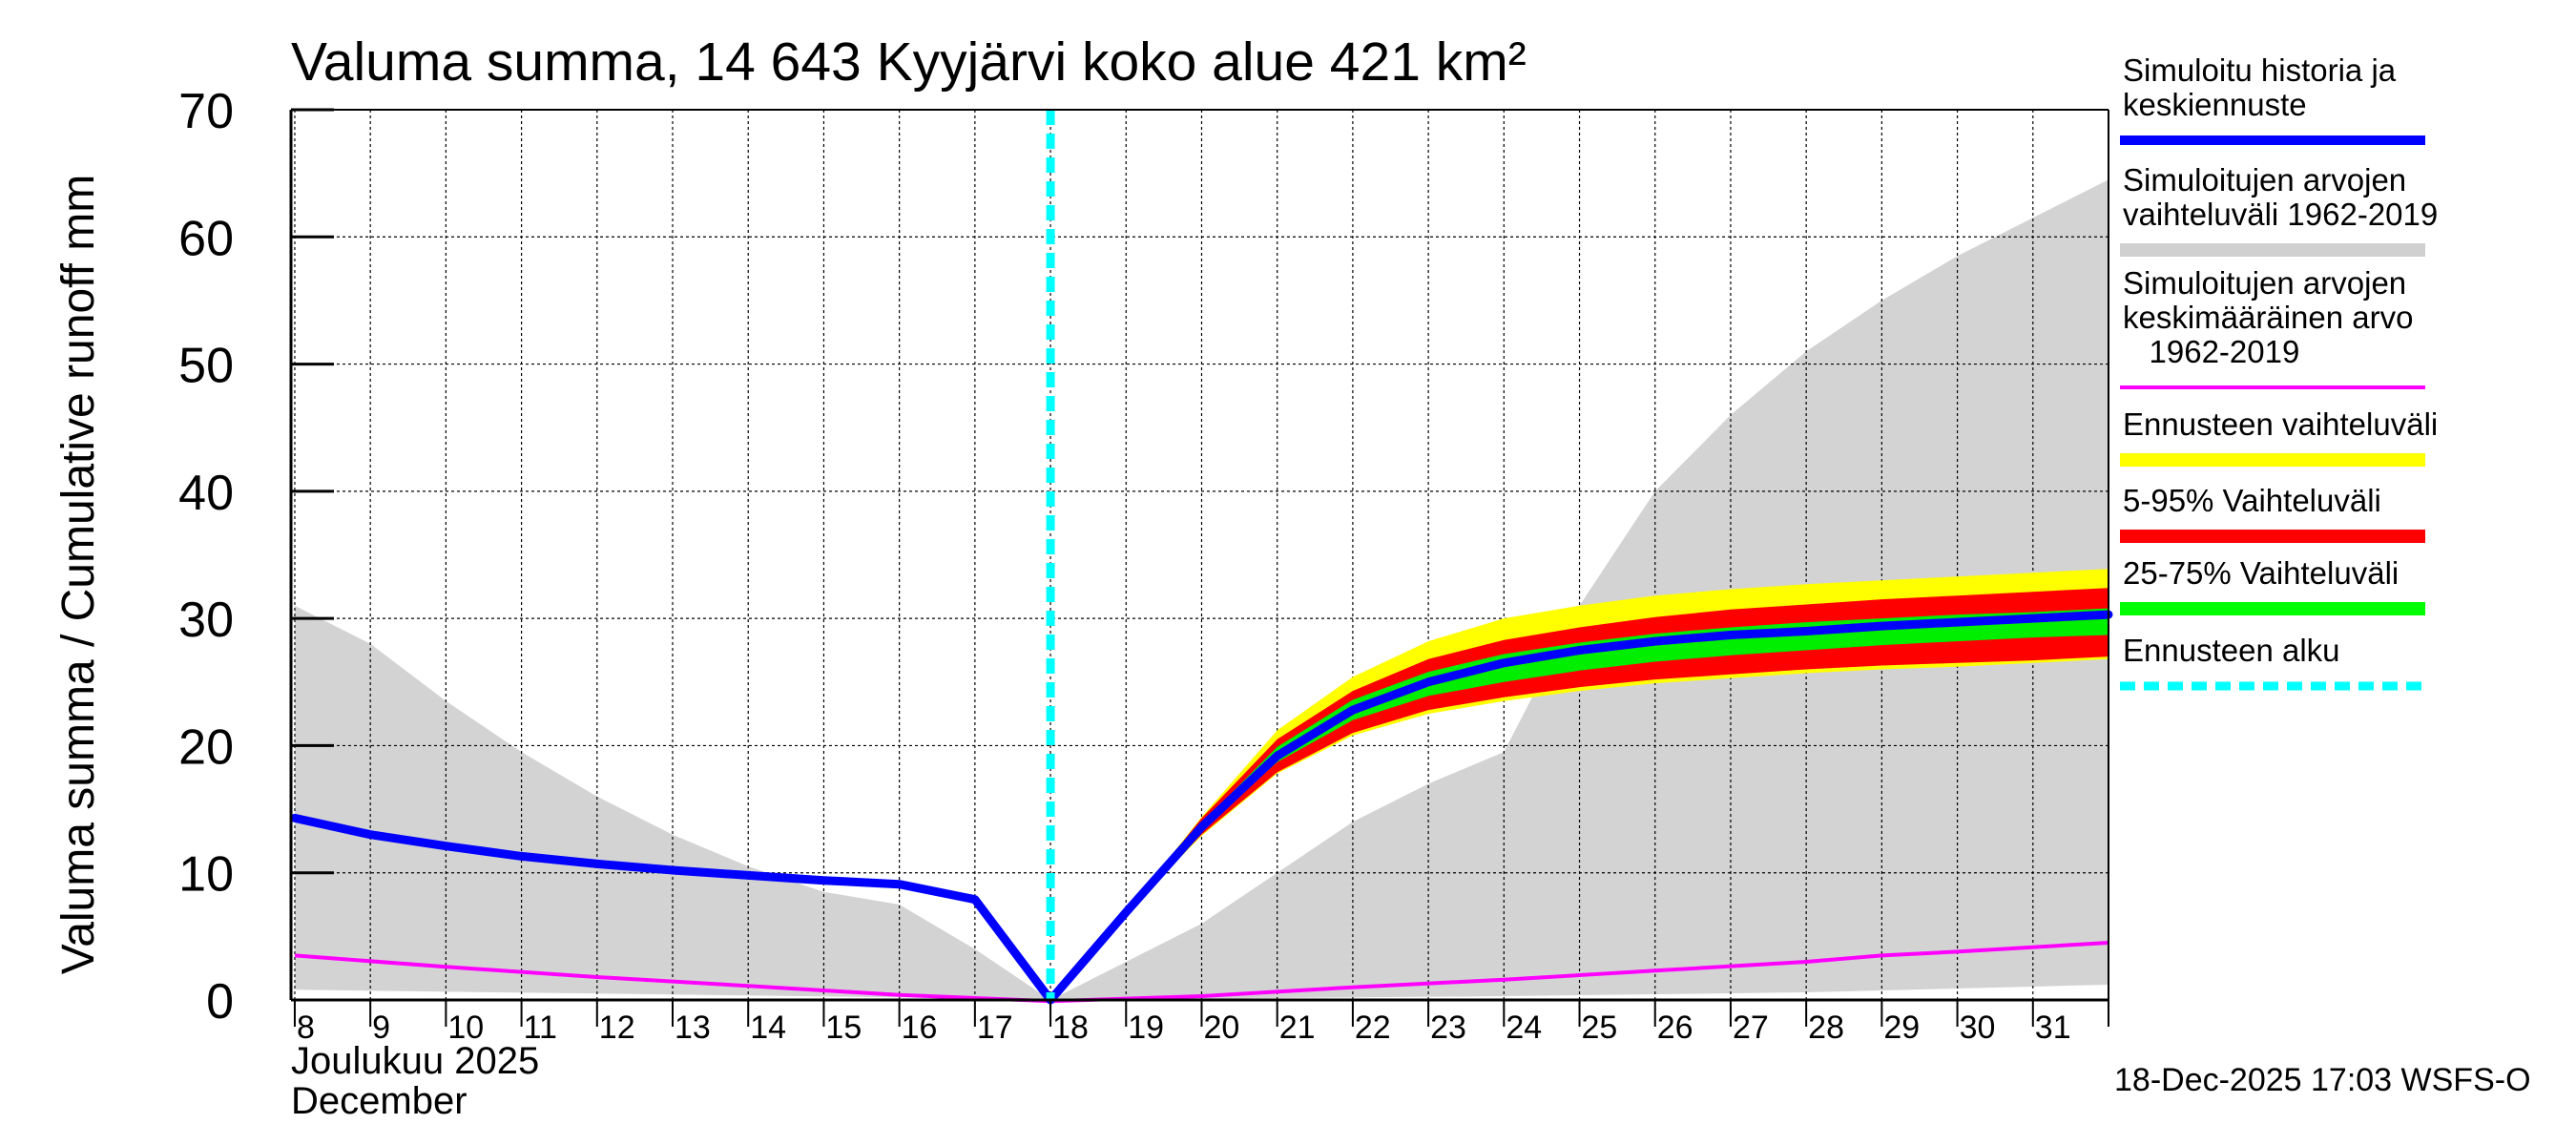  Describe the element at coordinates (1146, 1028) in the screenshot. I see `x-tick-label: 19` at that location.